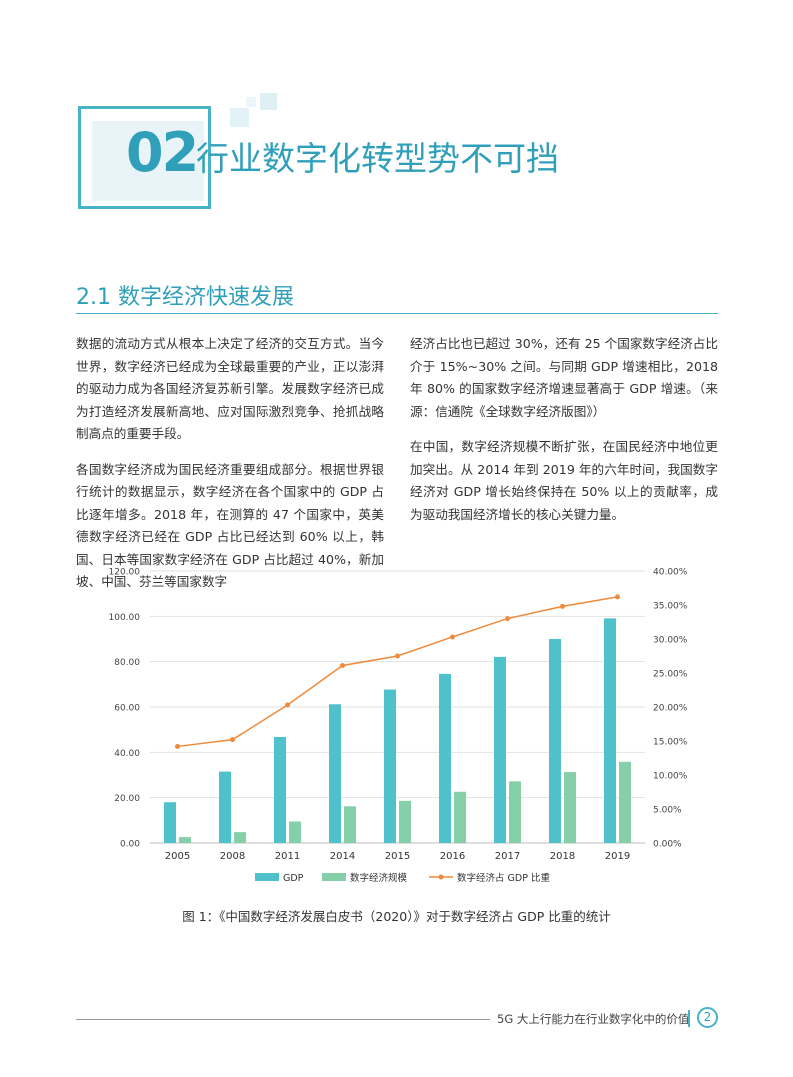  Describe the element at coordinates (667, 845) in the screenshot. I see `y-right-tick-label: 0.00%` at that location.